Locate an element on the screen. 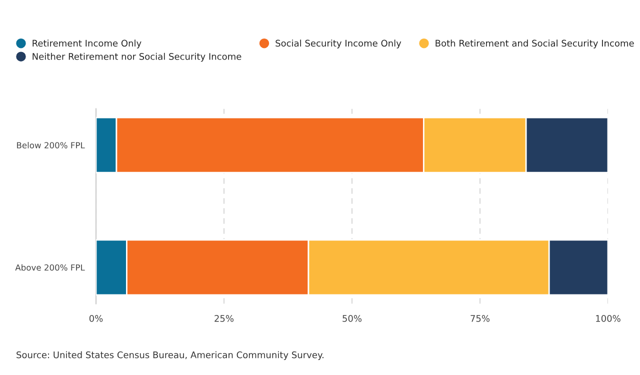 This screenshot has height=375, width=640. y-tick-label: Above 200% FPL is located at coordinates (50, 267).